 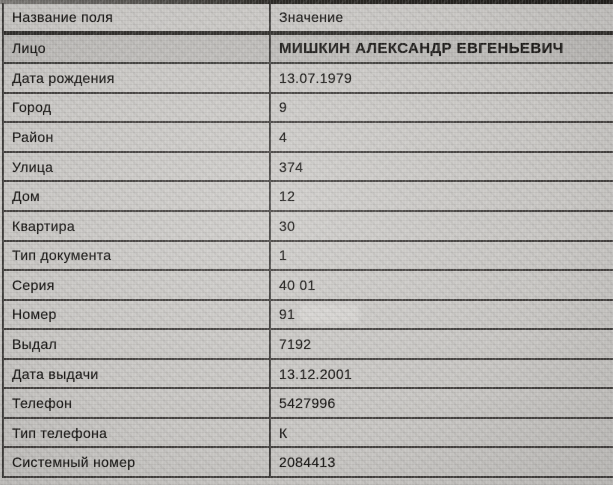 I want to click on redacted-blur-box, so click(x=329, y=314).